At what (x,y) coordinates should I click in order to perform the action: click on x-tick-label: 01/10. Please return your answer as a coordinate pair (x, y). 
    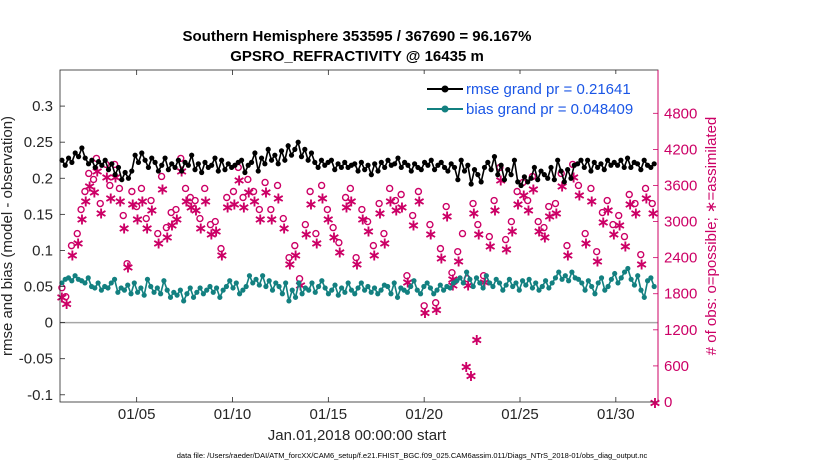
    Looking at the image, I should click on (233, 414).